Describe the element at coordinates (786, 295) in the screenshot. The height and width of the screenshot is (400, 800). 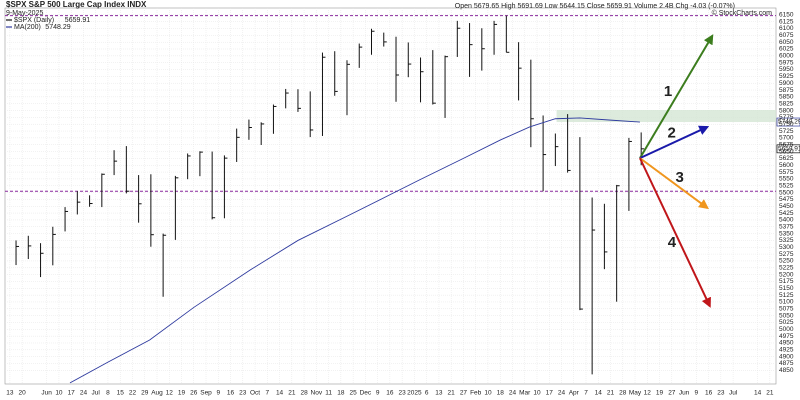
I see `y-tick-label: 5125` at that location.